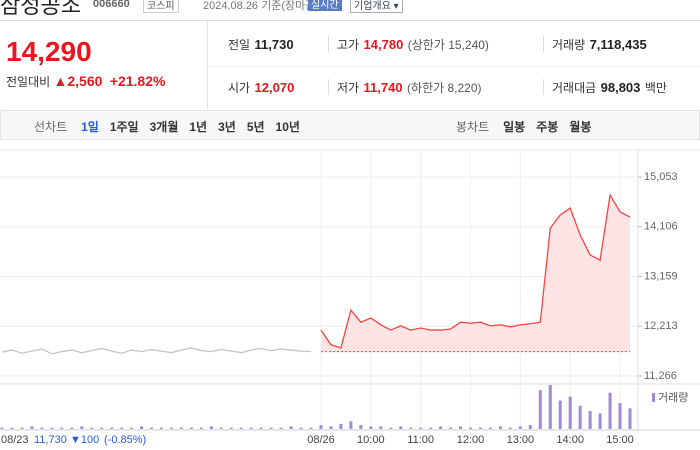  What do you see at coordinates (50, 440) in the screenshot?
I see `footer-price: 11,730` at bounding box center [50, 440].